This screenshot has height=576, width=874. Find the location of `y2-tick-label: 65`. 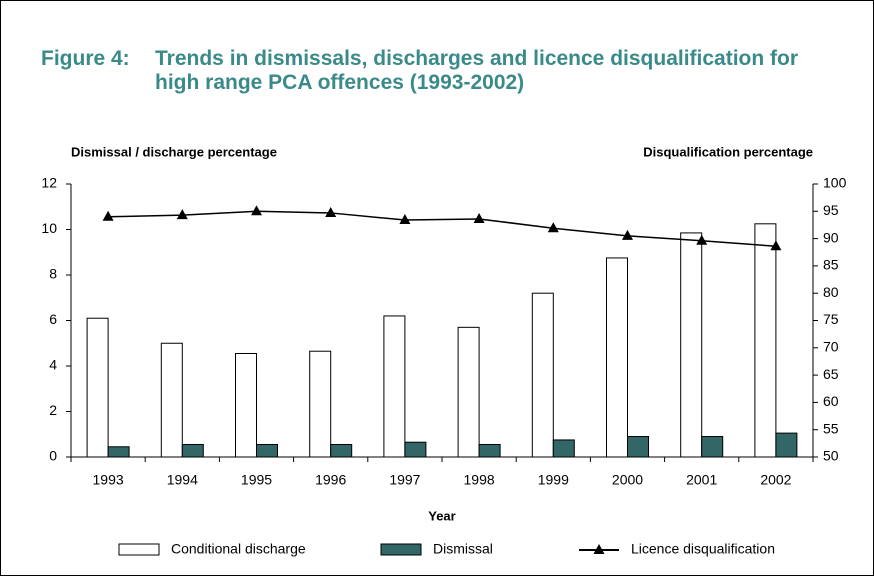

y2-tick-label: 65 is located at coordinates (831, 374).